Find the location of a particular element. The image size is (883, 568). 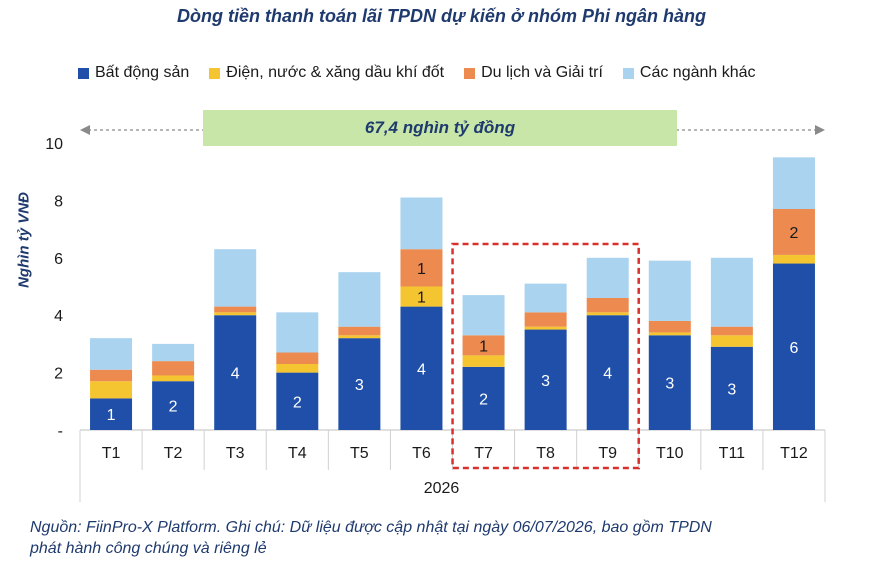

x-tick-label: T9 is located at coordinates (607, 453).